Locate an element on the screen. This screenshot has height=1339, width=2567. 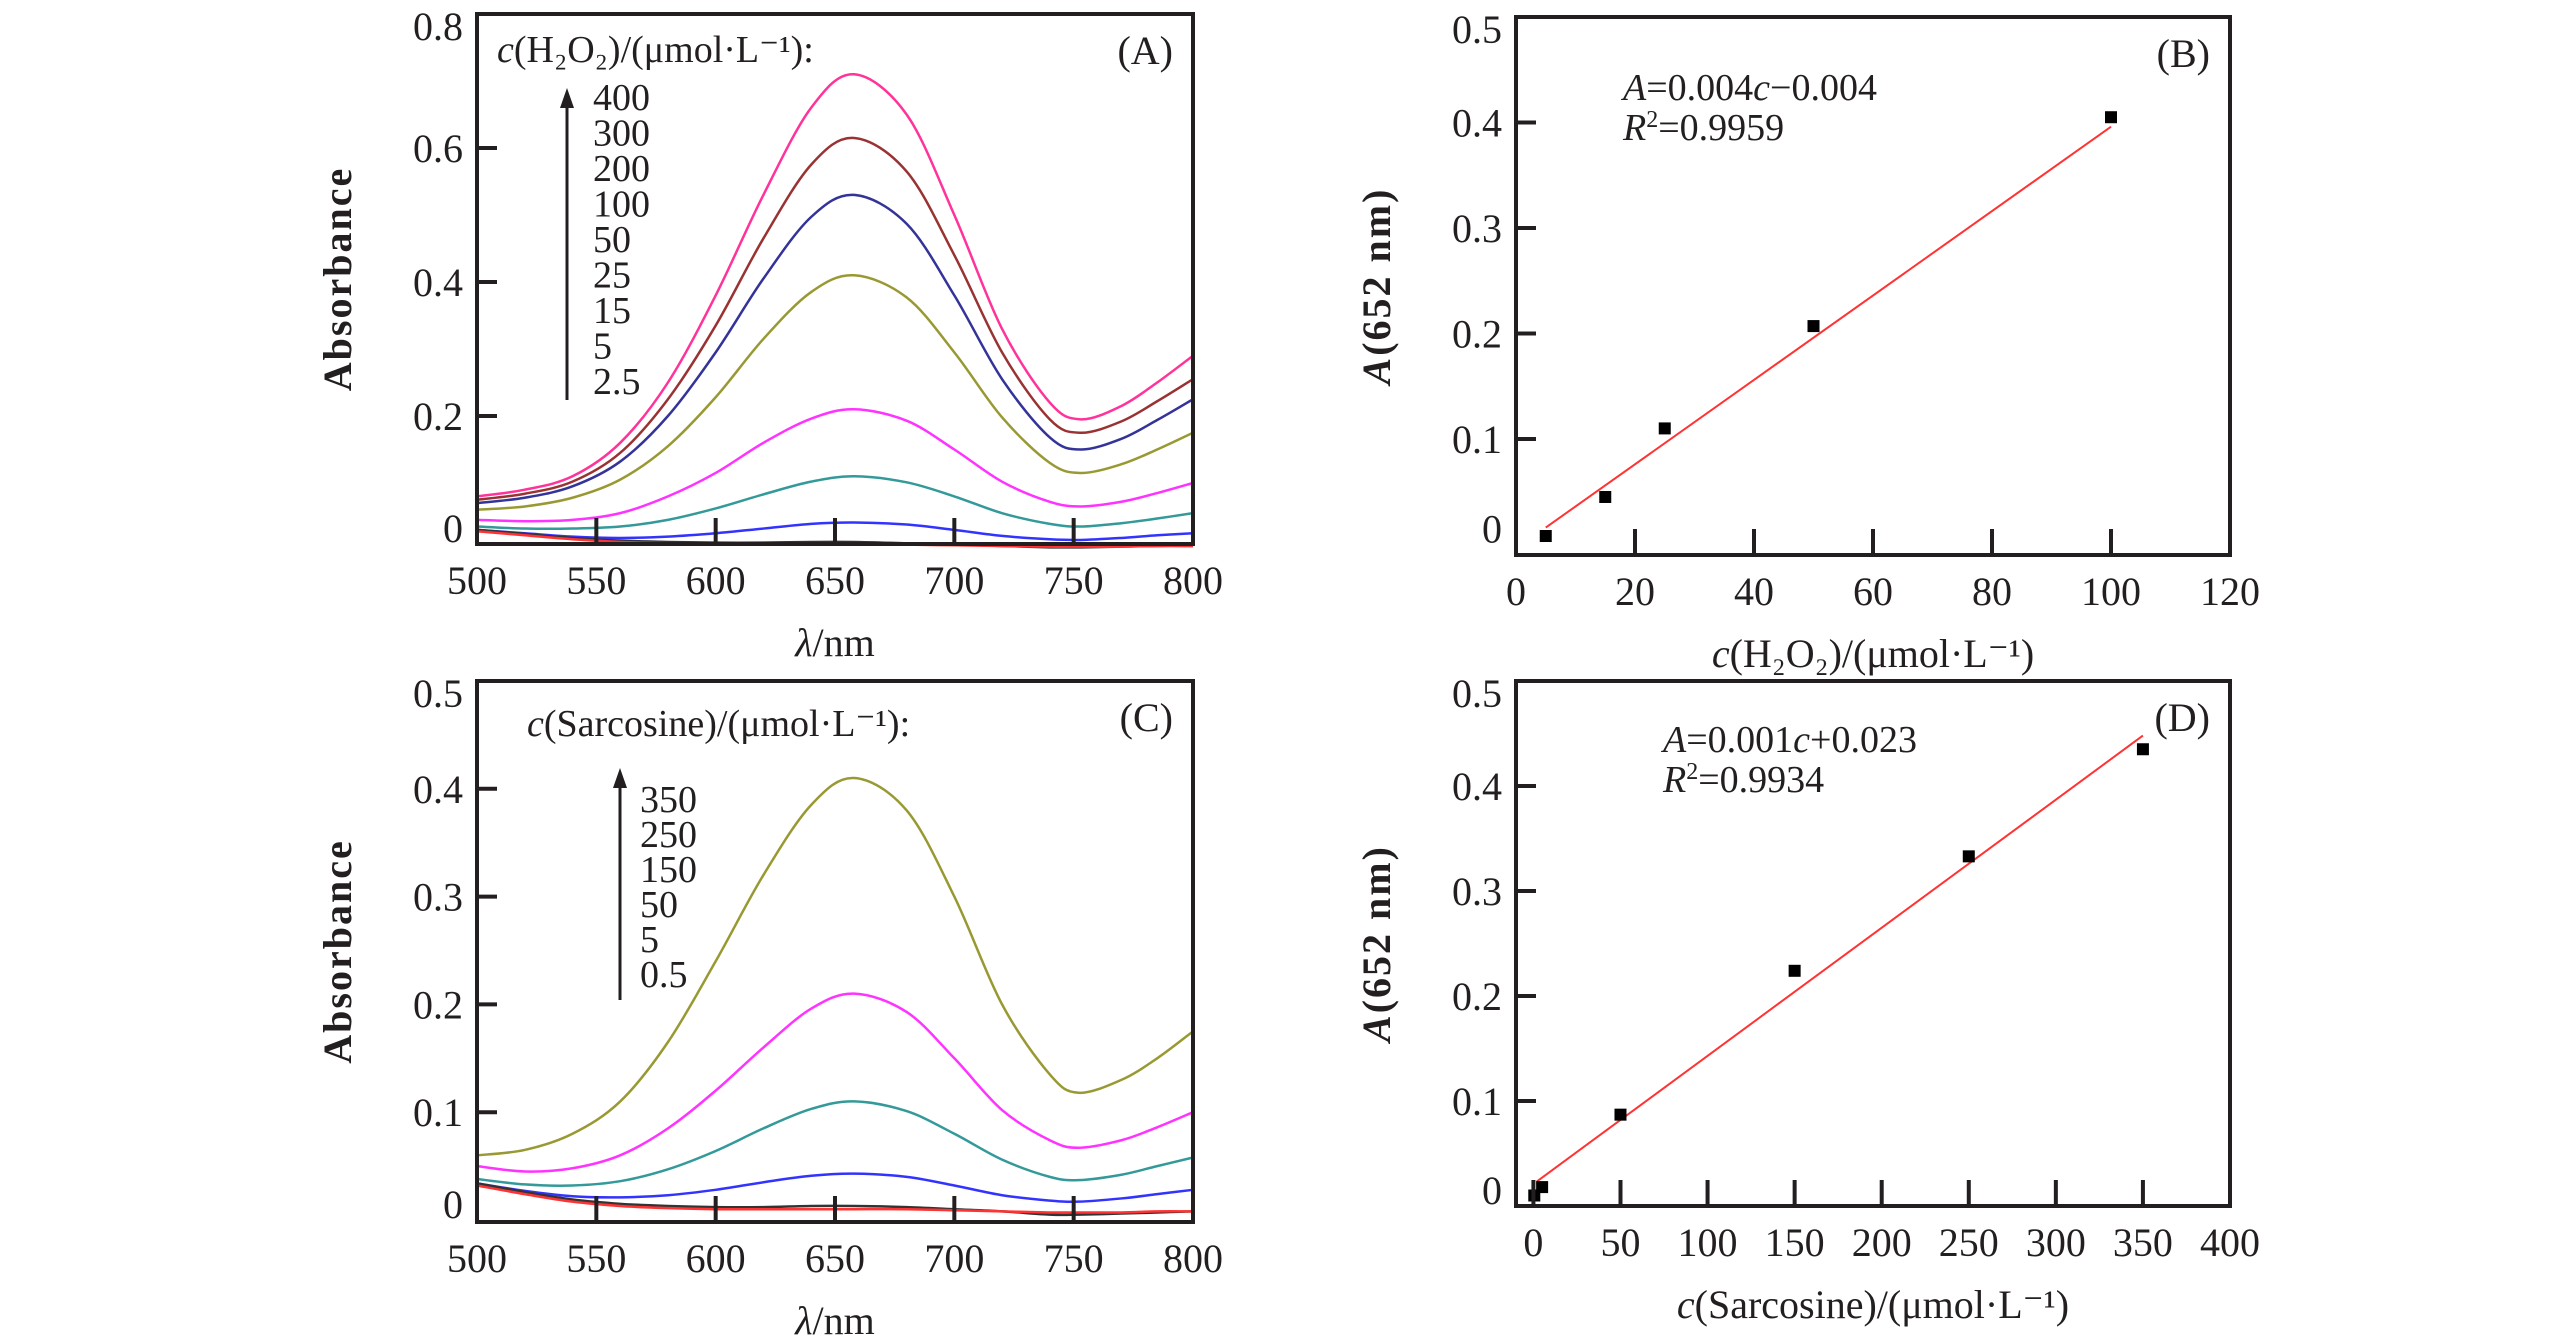
panel-b-tag: (B) is located at coordinates (2183, 53).